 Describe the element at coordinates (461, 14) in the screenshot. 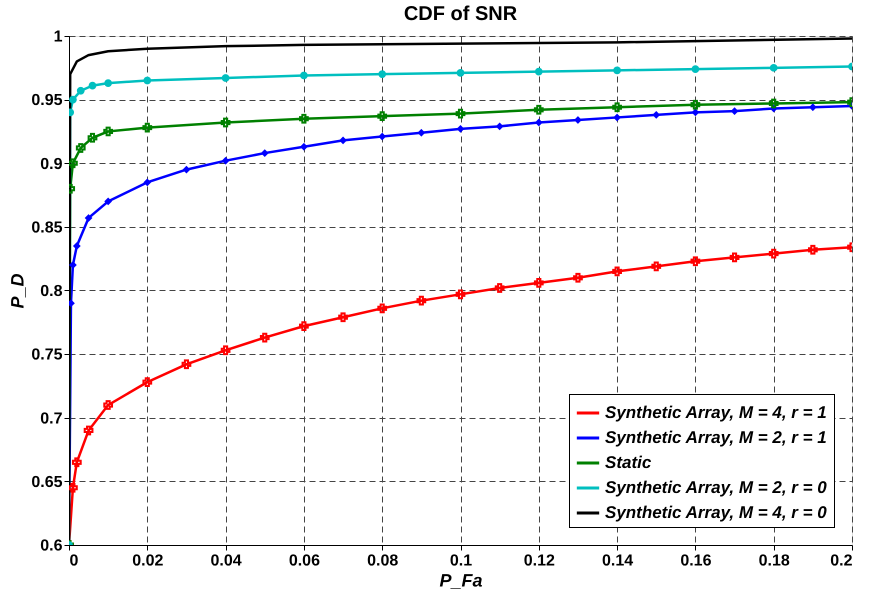

I see `chart-title: CDF of SNR` at that location.